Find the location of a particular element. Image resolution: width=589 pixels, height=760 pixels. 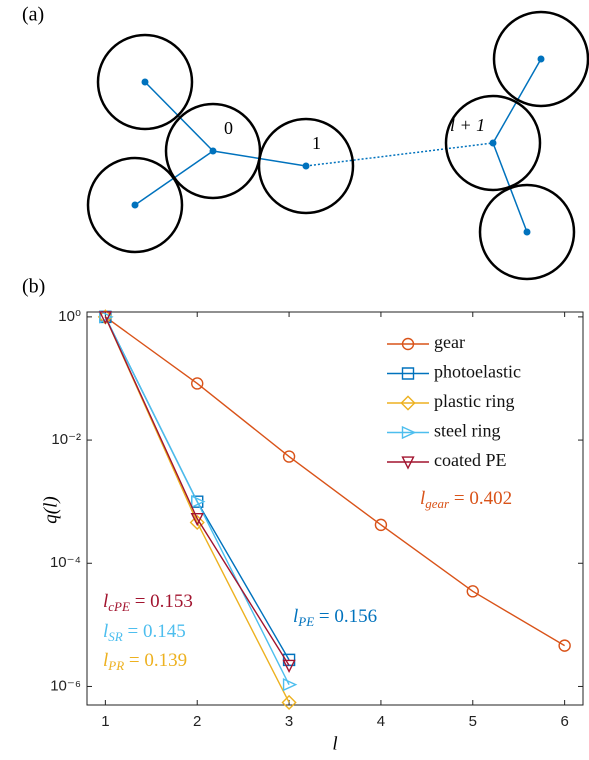

legend-label: photoelastic is located at coordinates (477, 372).